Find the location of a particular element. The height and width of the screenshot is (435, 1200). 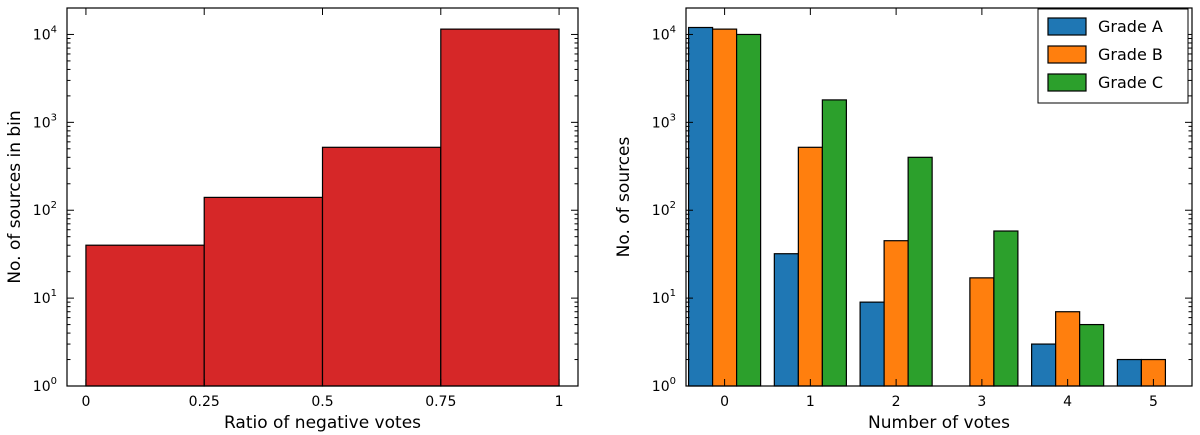

x-tick-label: 4 is located at coordinates (1067, 402).